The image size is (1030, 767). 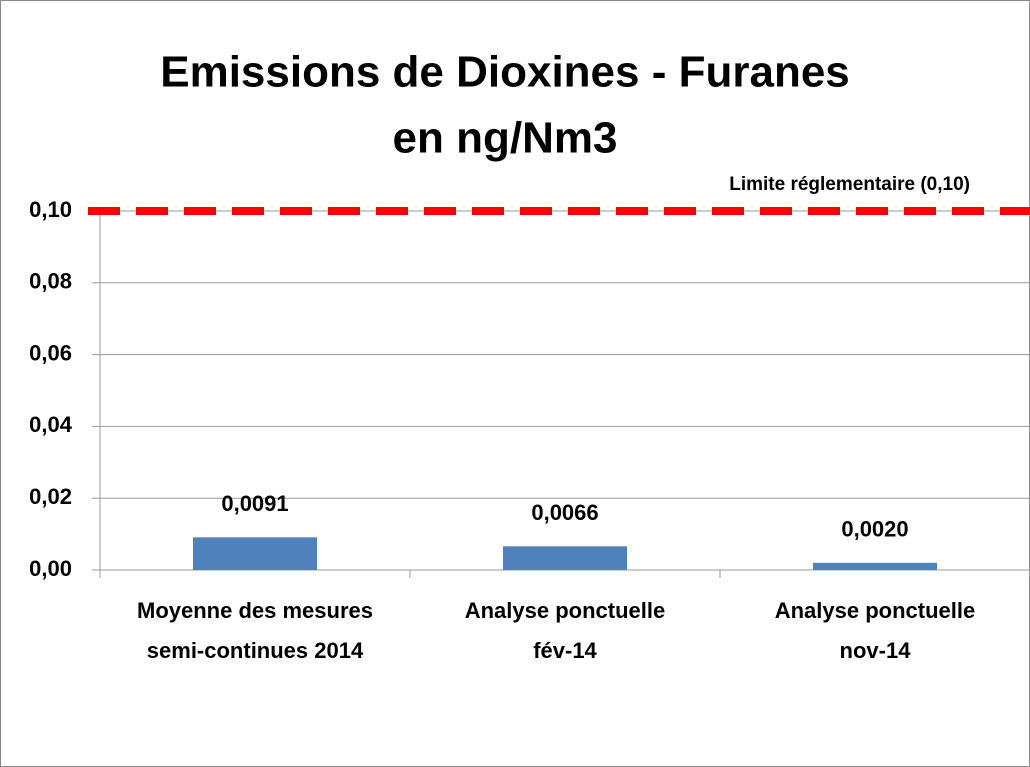 I want to click on value-label: 0,0066, so click(x=564, y=512).